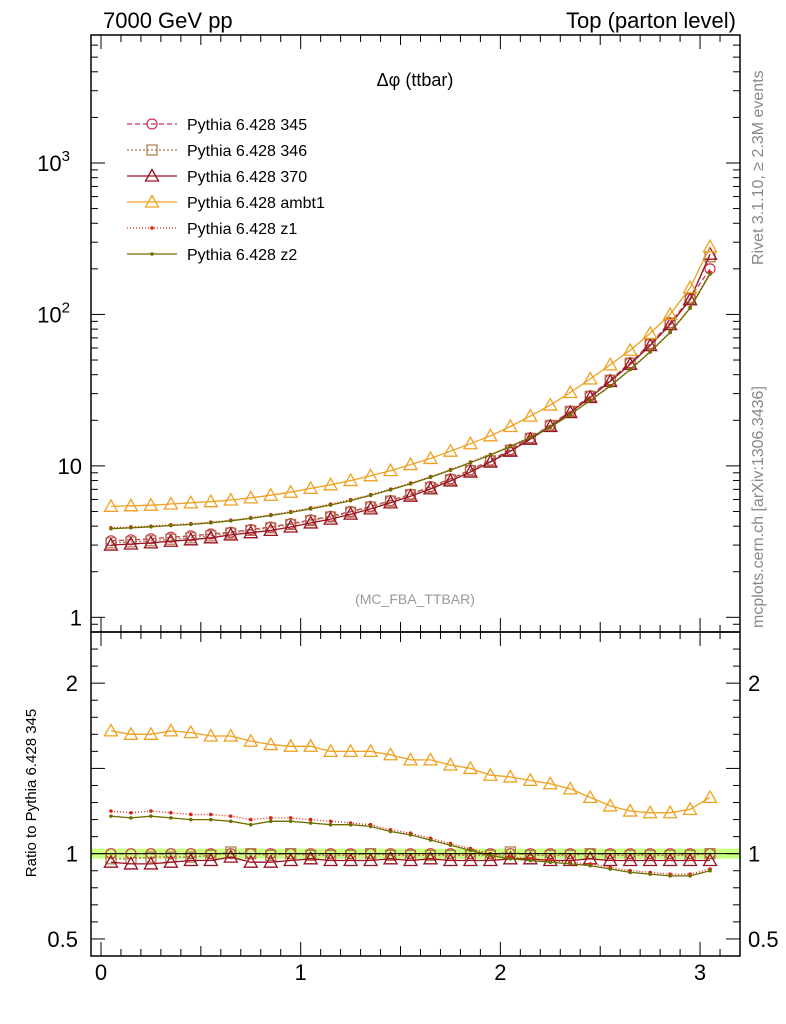 This screenshot has height=1024, width=786. What do you see at coordinates (500, 972) in the screenshot?
I see `x-tick-label: 2` at bounding box center [500, 972].